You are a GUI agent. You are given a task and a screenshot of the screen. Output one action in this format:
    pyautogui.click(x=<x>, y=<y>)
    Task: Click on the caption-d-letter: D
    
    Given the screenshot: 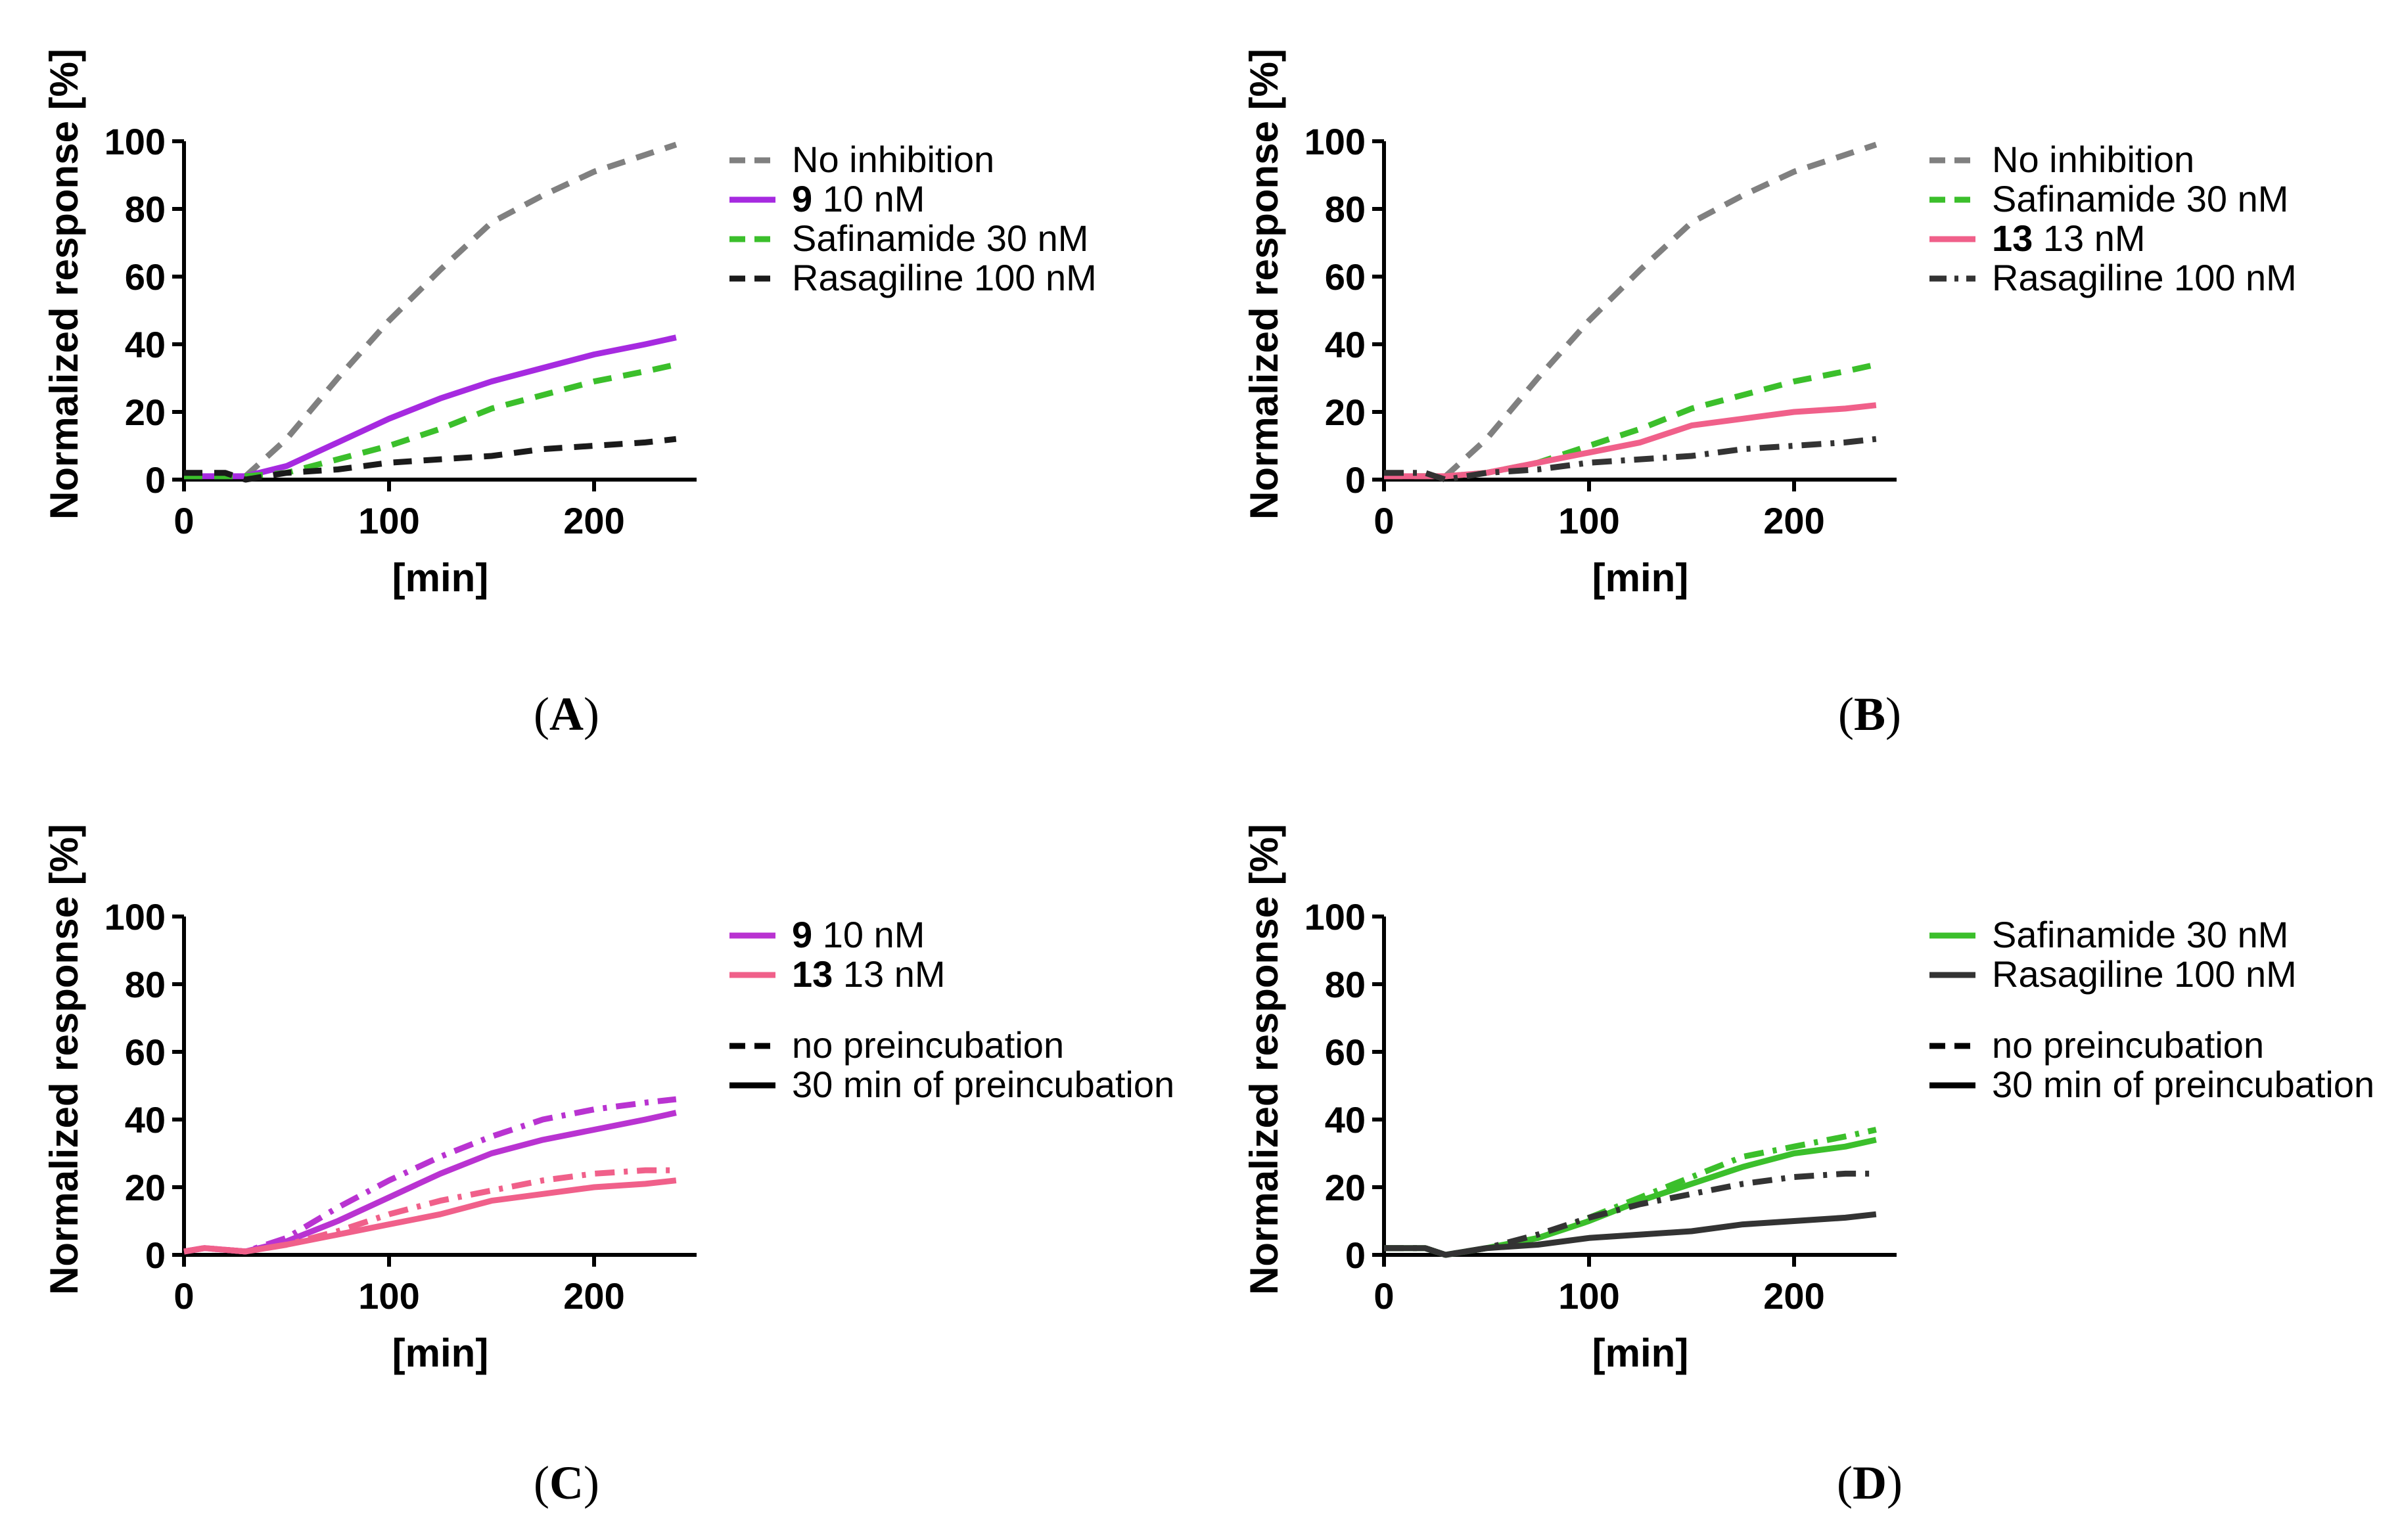 What is the action you would take?
    pyautogui.click(x=1870, y=1483)
    